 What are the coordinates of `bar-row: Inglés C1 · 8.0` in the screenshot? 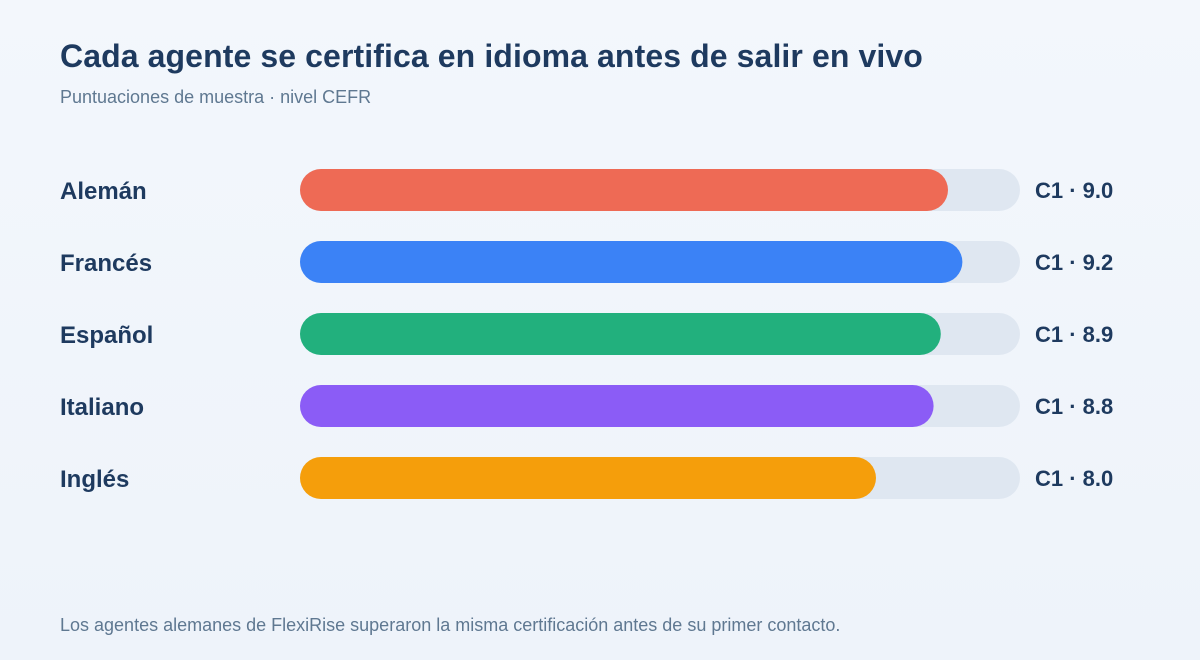 It's located at (586, 478).